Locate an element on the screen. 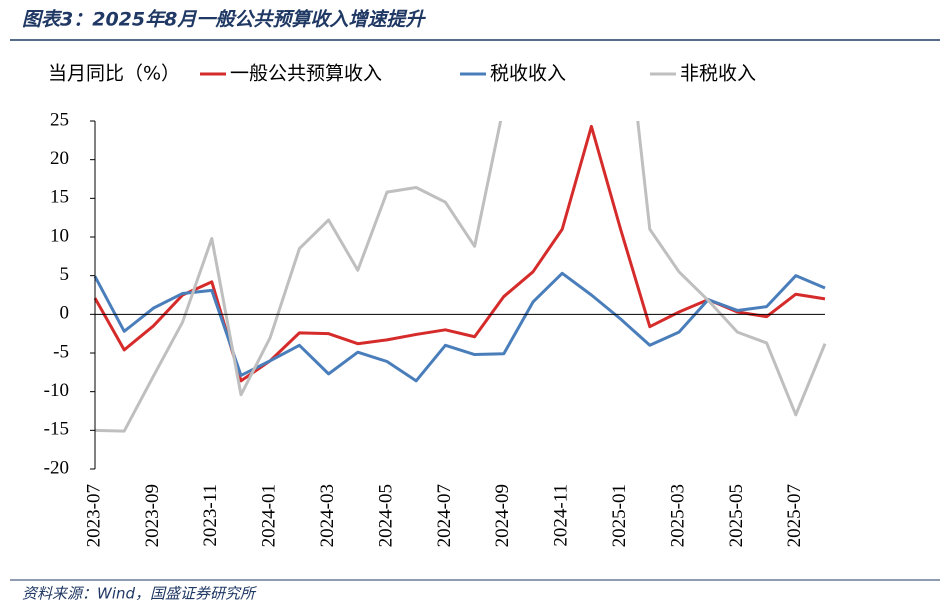  y-tick-label: -15 is located at coordinates (56, 429).